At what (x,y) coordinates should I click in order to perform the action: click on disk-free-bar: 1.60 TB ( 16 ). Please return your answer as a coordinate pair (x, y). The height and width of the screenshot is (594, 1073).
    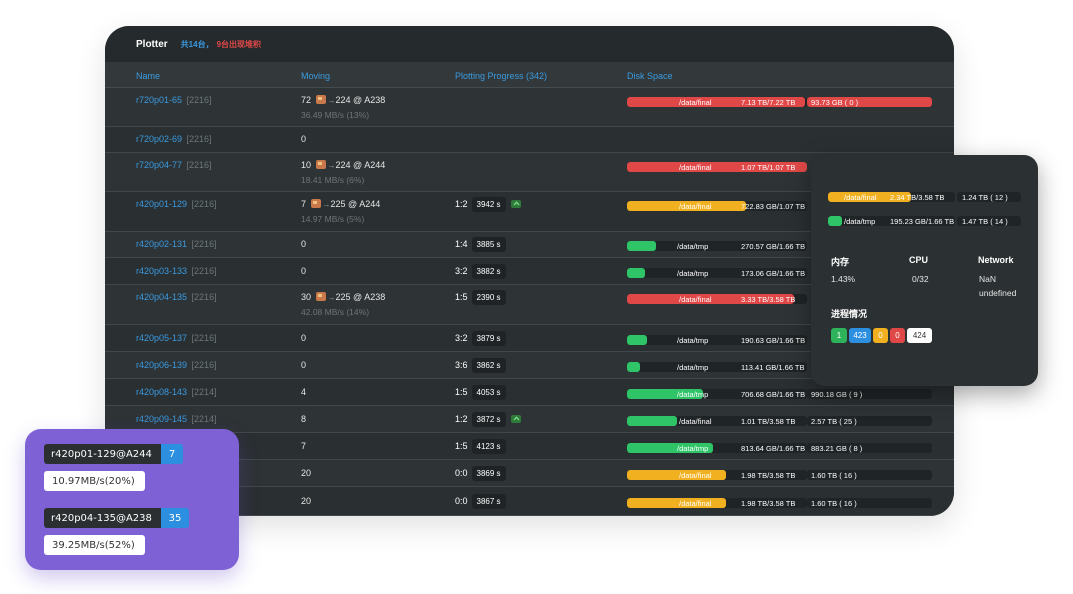
    Looking at the image, I should click on (869, 475).